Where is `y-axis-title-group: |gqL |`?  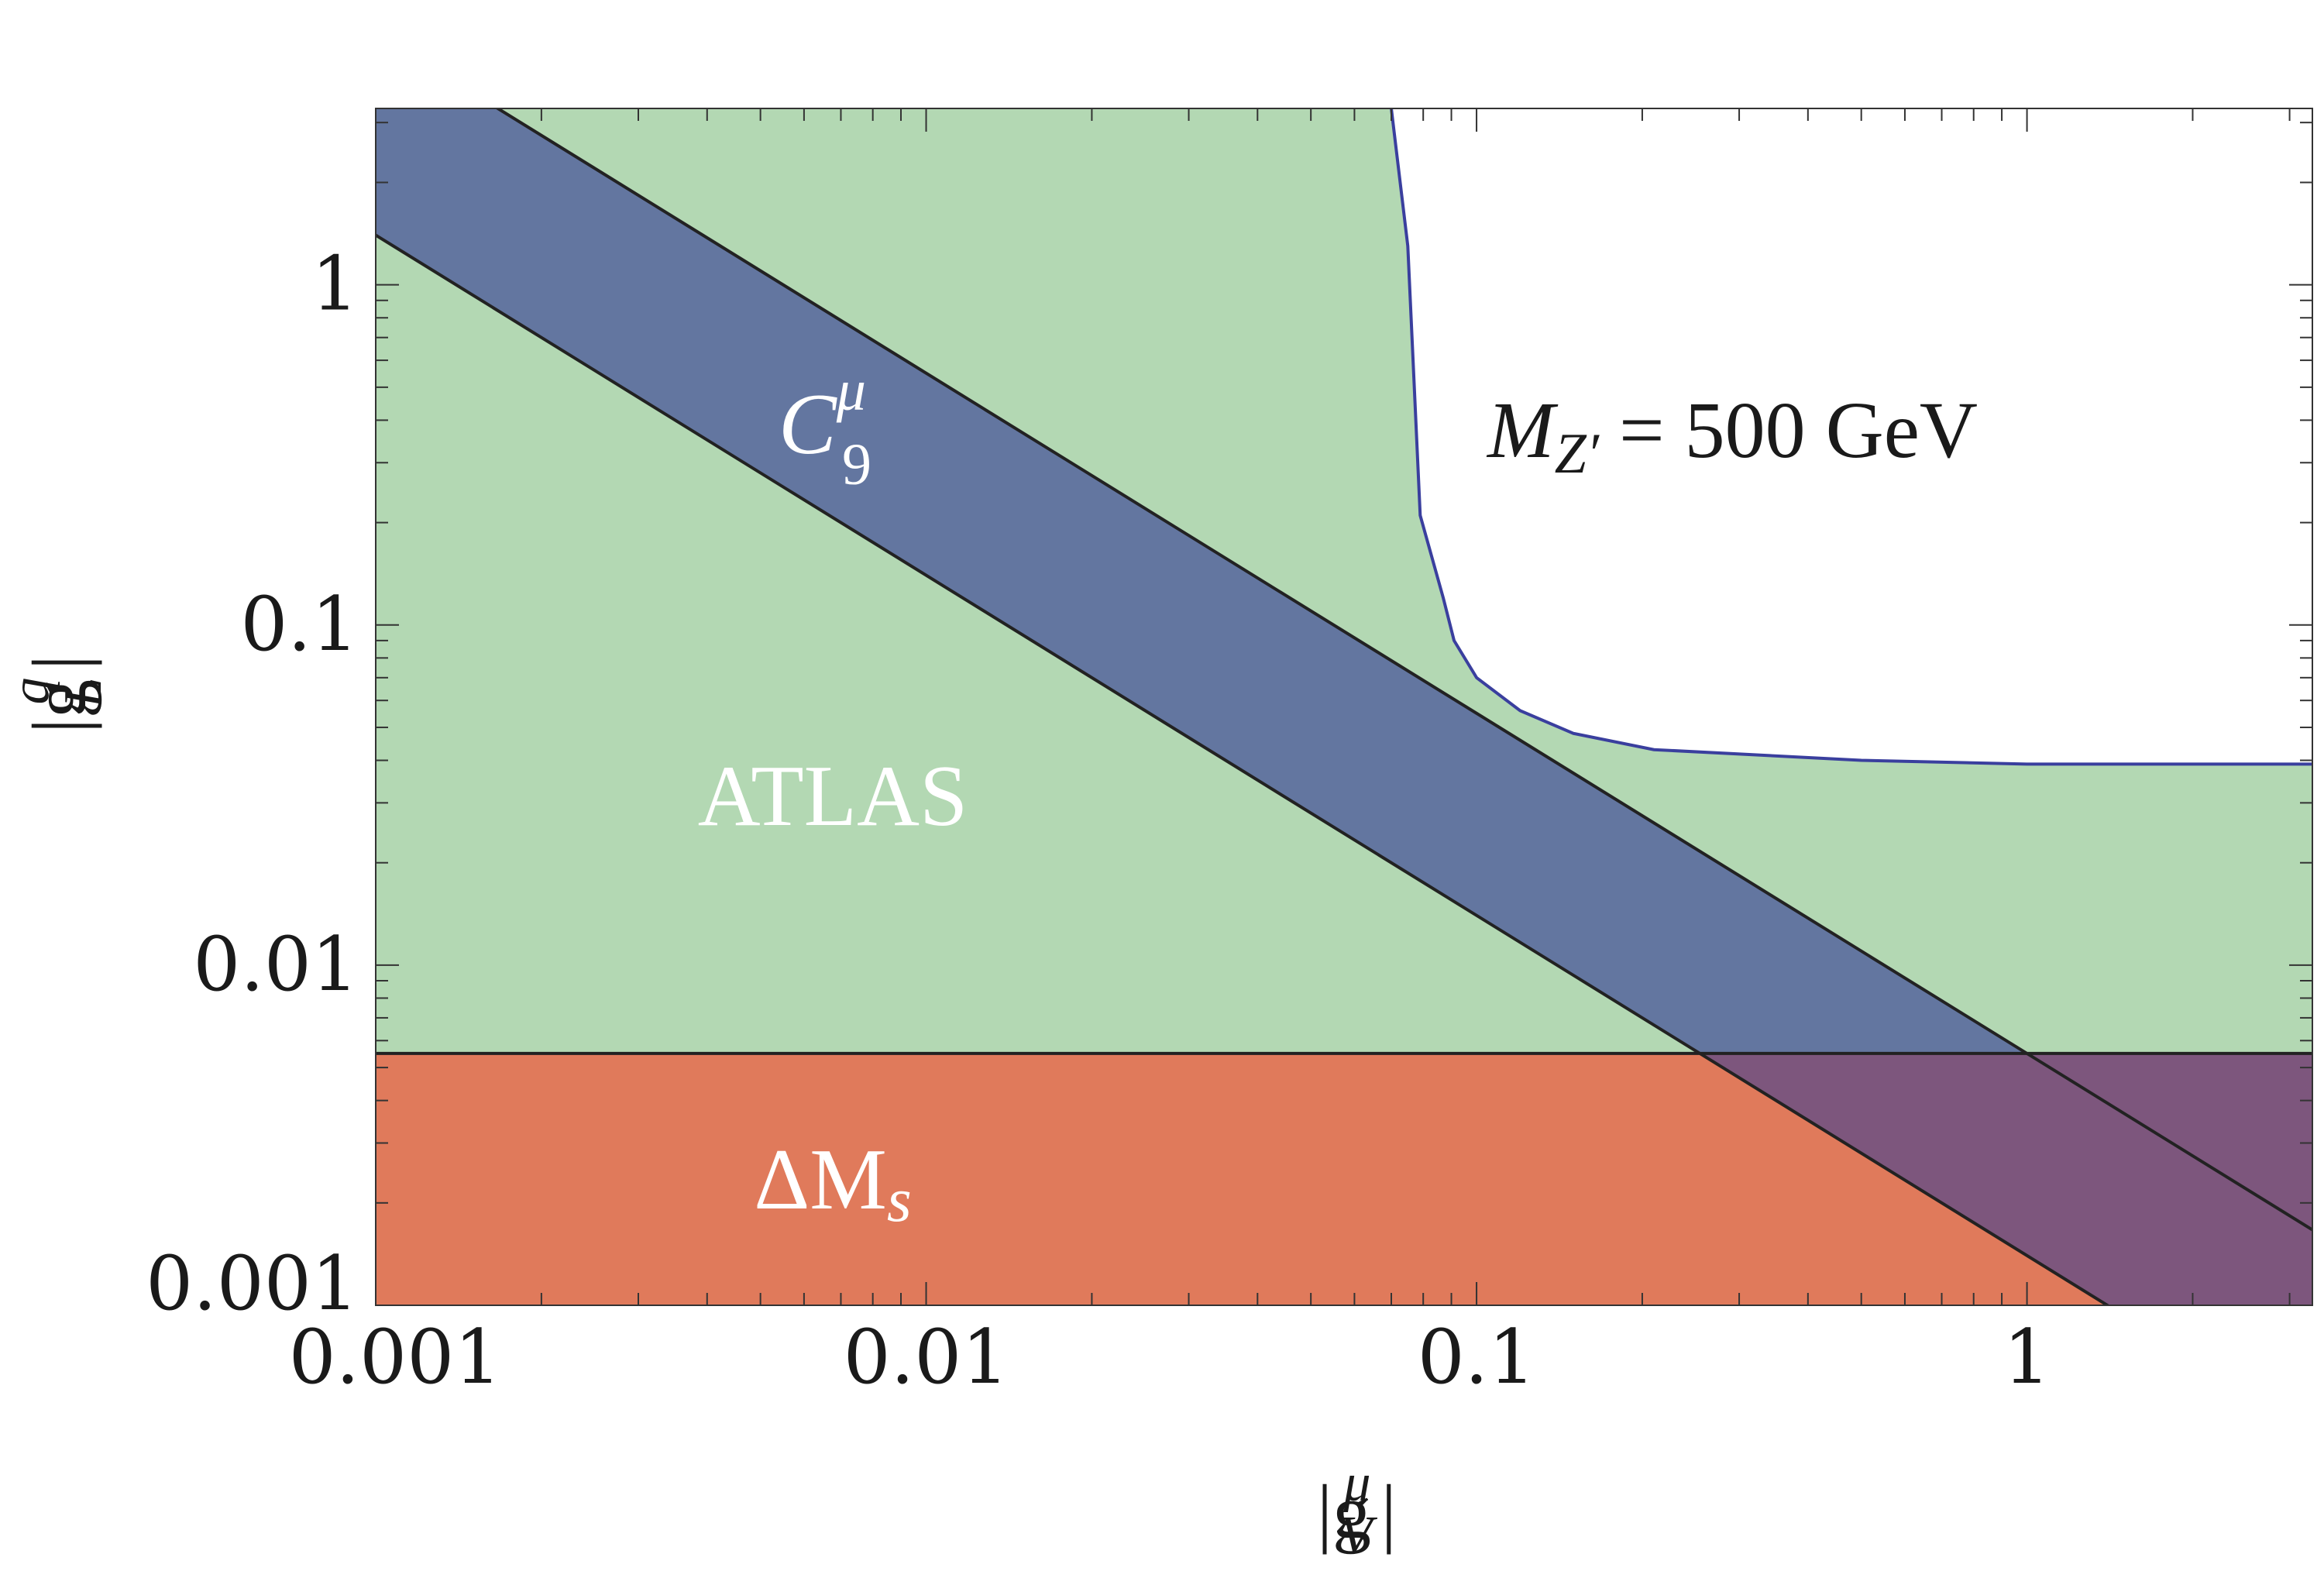
y-axis-title-group: |gqL | is located at coordinates (57, 695).